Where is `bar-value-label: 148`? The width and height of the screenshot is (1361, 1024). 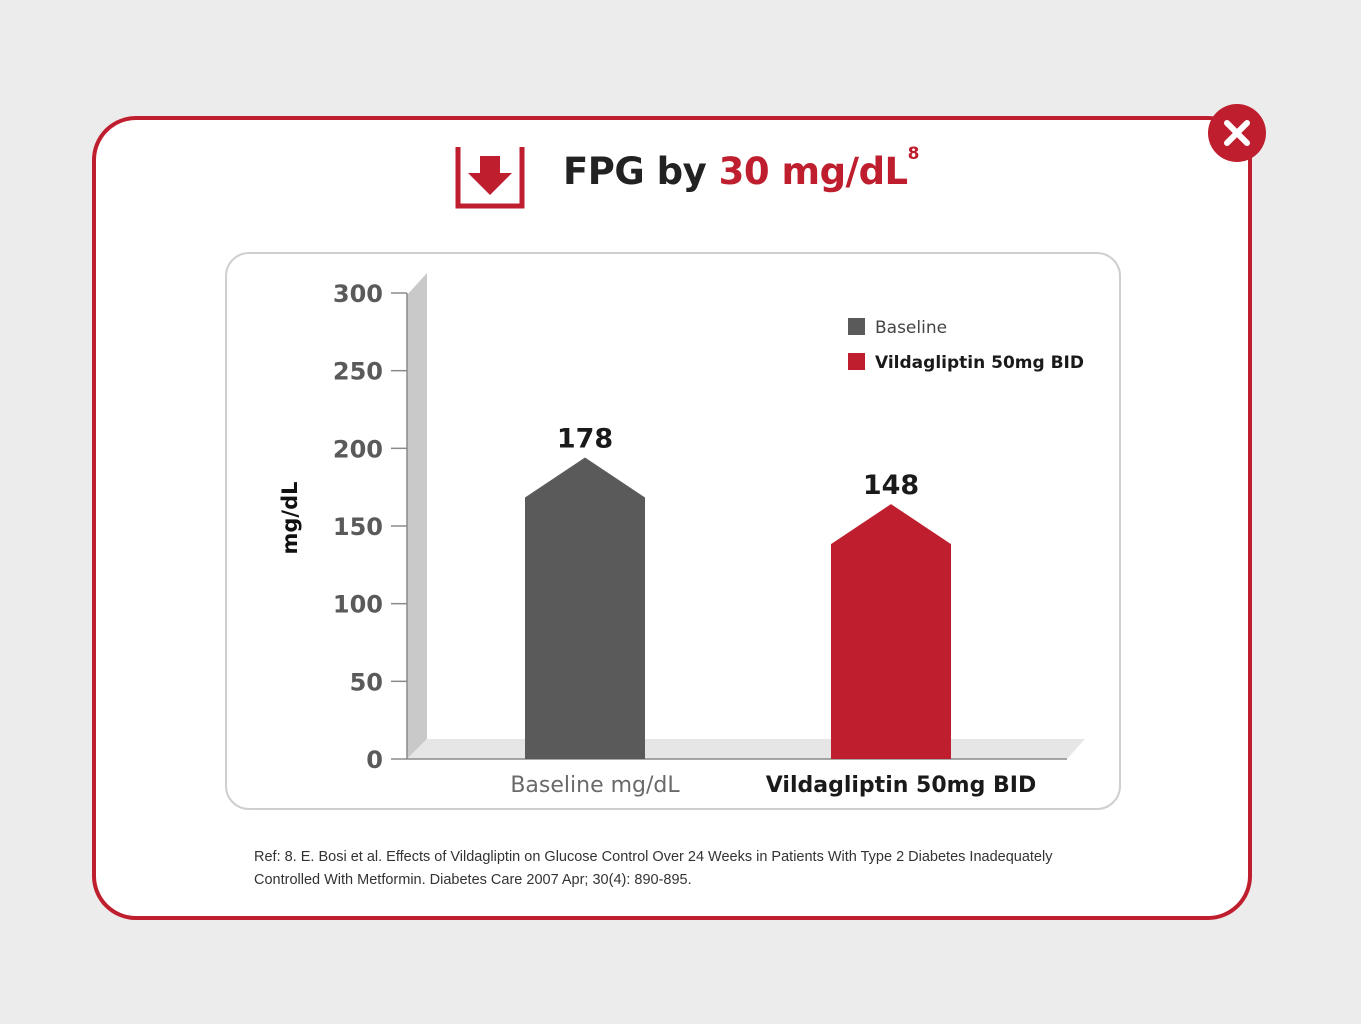
bar-value-label: 148 is located at coordinates (891, 485).